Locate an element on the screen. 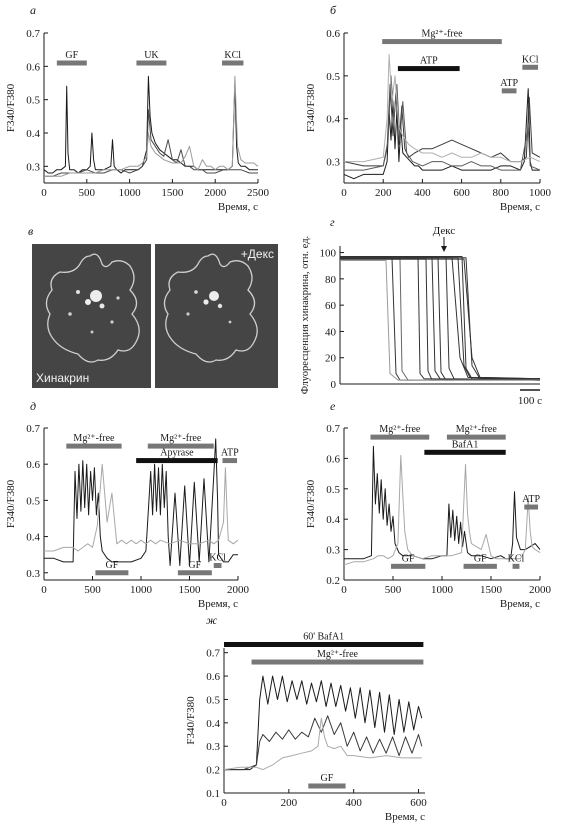 The height and width of the screenshot is (831, 562). micrograph-divider is located at coordinates (153, 316).